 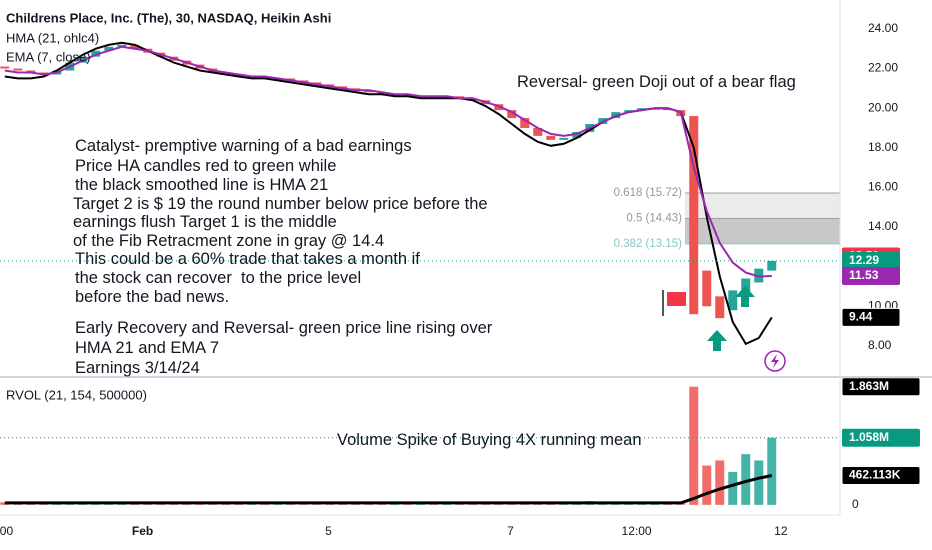 I want to click on y-tick-label: 0, so click(x=855, y=504).